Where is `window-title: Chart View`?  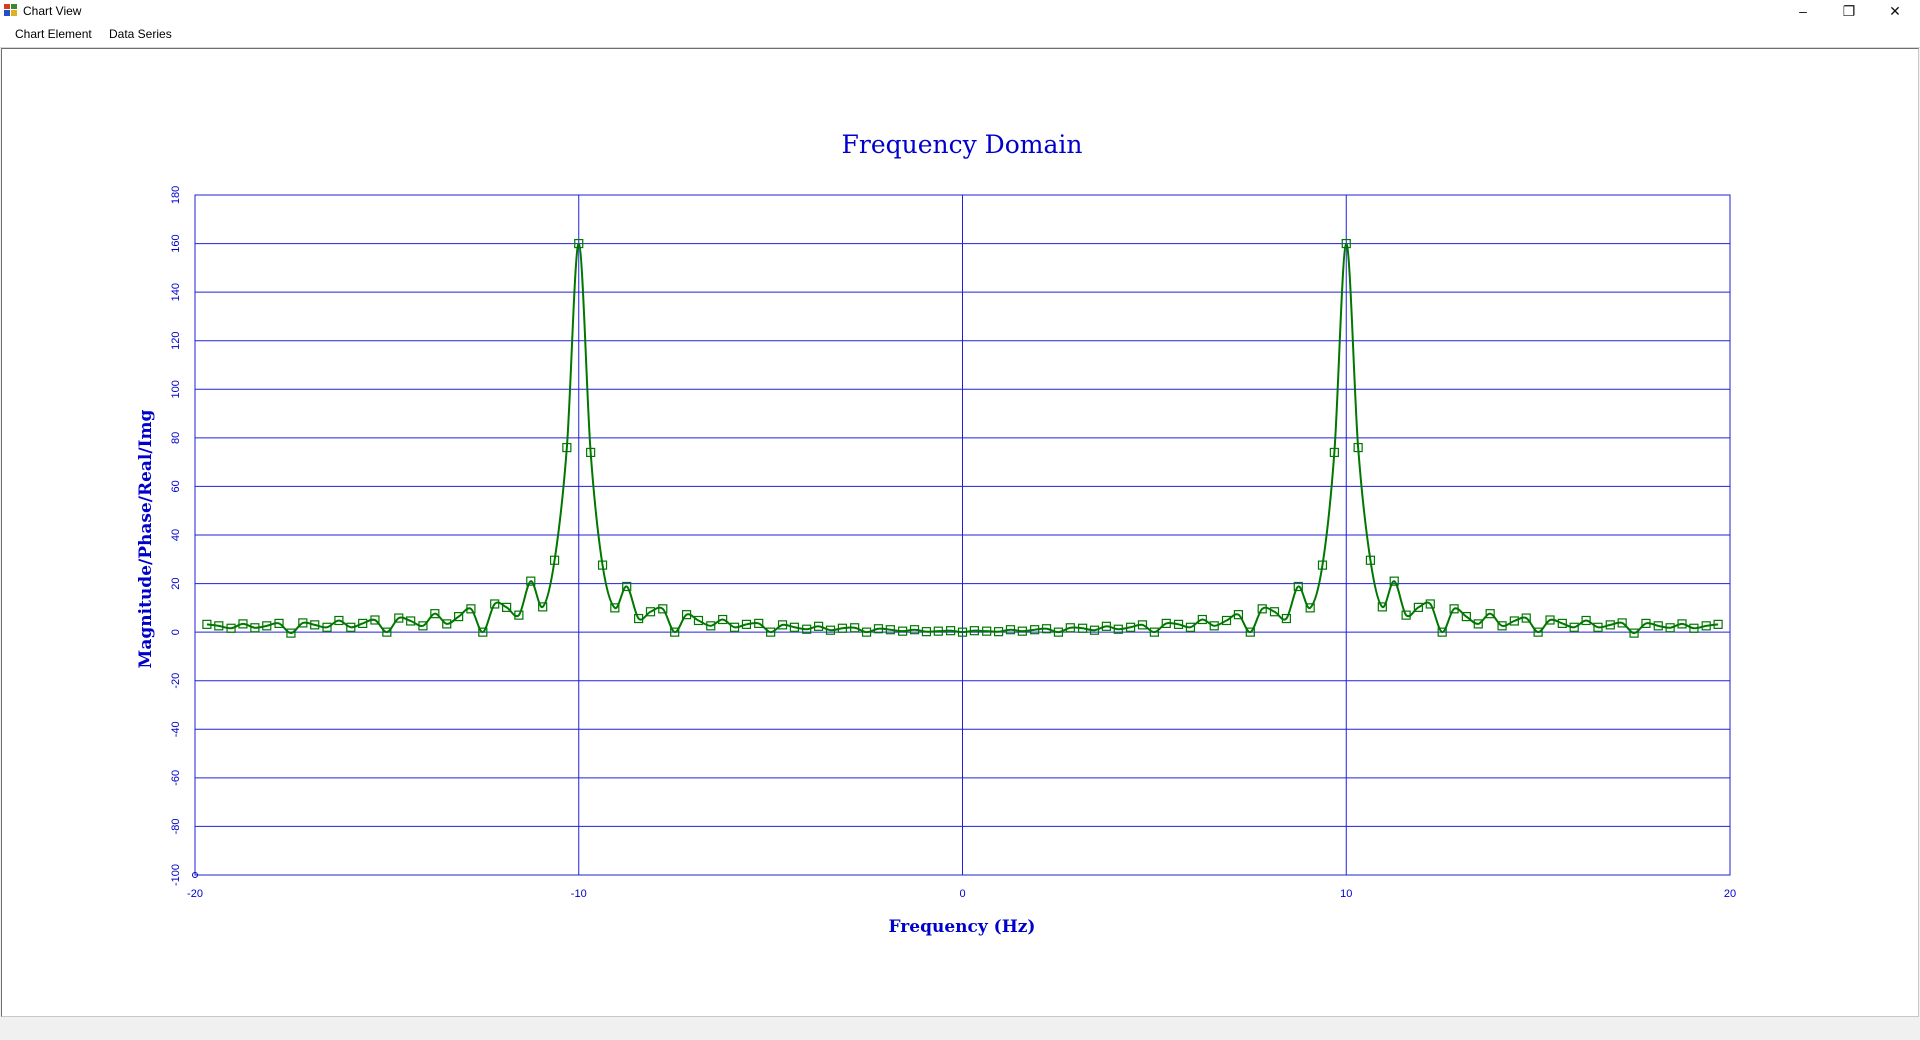
window-title: Chart View is located at coordinates (52, 11).